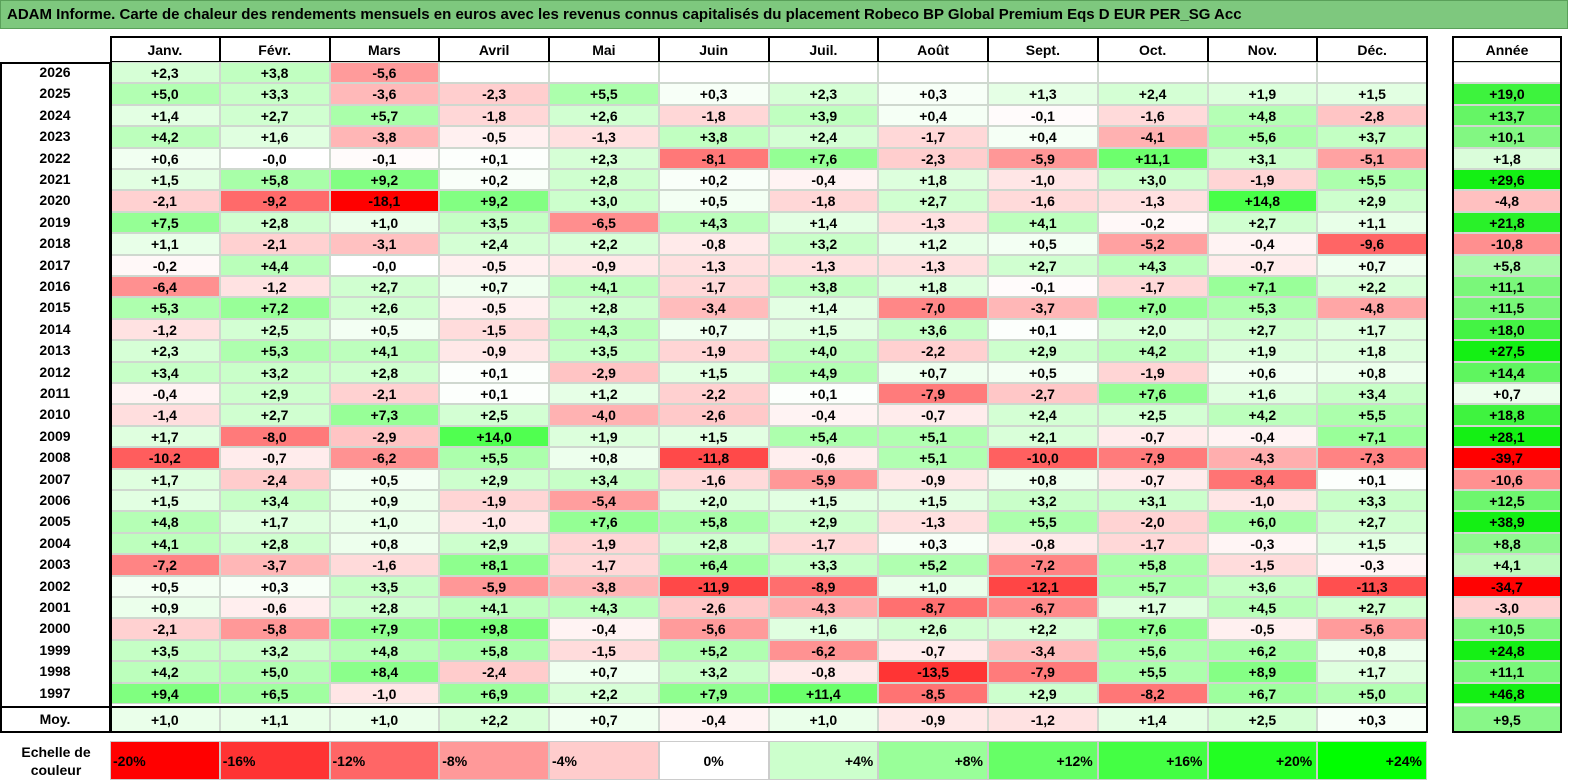 The image size is (1570, 783). What do you see at coordinates (274, 501) in the screenshot?
I see `heatmap-cell: +3,4` at bounding box center [274, 501].